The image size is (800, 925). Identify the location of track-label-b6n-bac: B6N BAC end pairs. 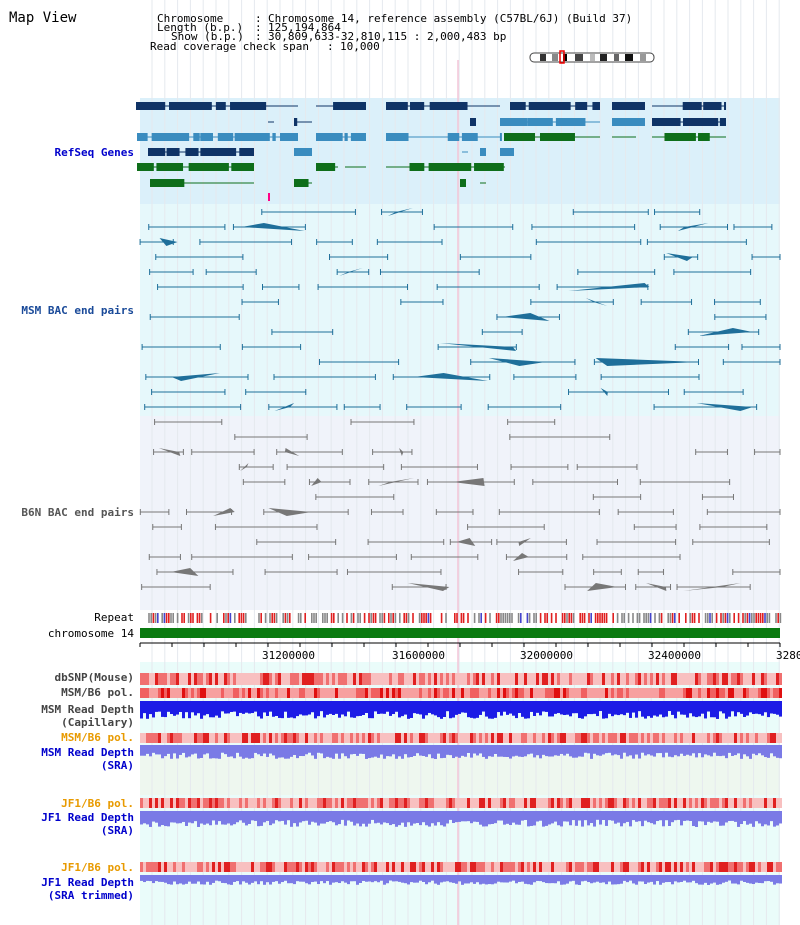
(77, 512).